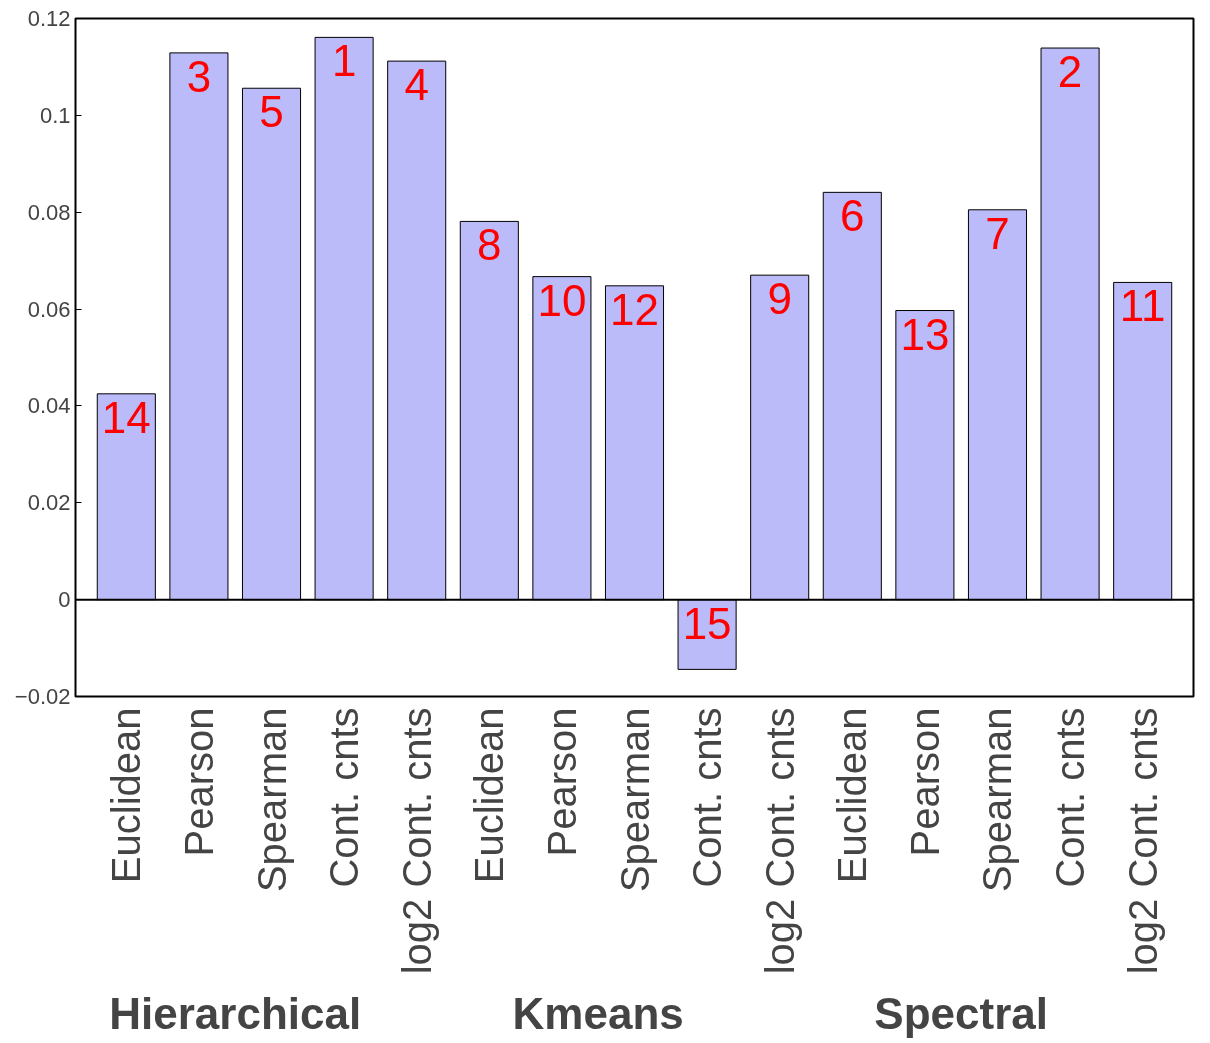 This screenshot has width=1210, height=1043. I want to click on y-tick-label: 0.1, so click(55, 115).